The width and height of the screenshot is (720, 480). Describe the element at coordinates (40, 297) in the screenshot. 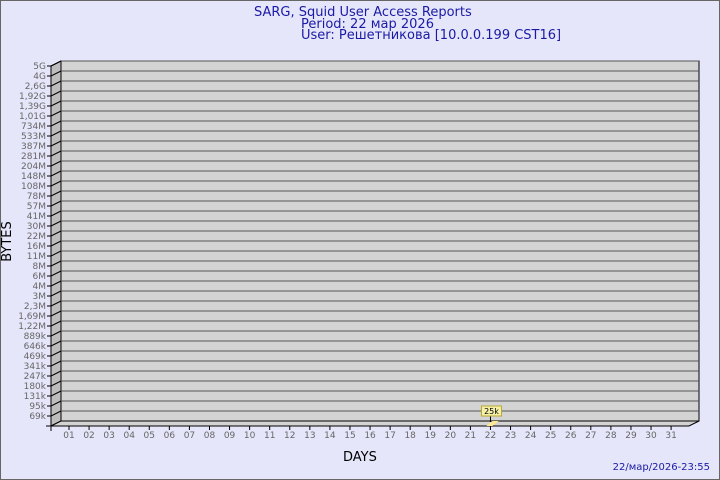

I see `y-tick-label: 3M` at that location.